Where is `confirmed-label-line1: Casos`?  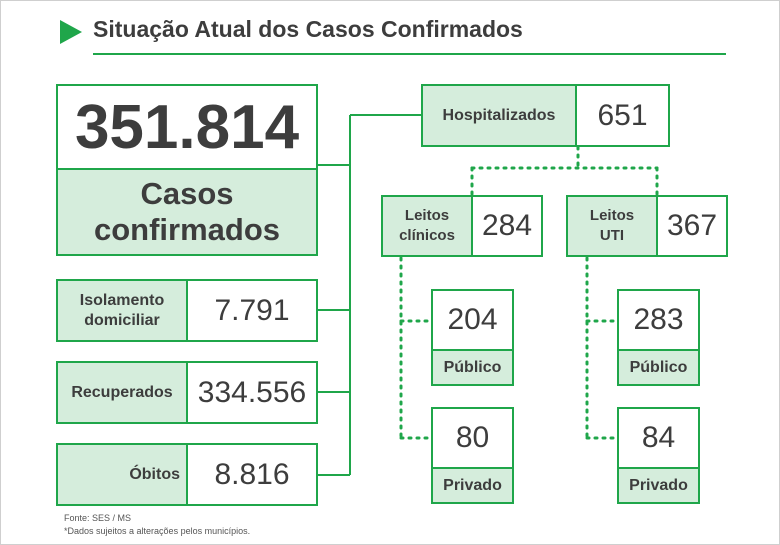
confirmed-label-line1: Casos is located at coordinates (187, 193).